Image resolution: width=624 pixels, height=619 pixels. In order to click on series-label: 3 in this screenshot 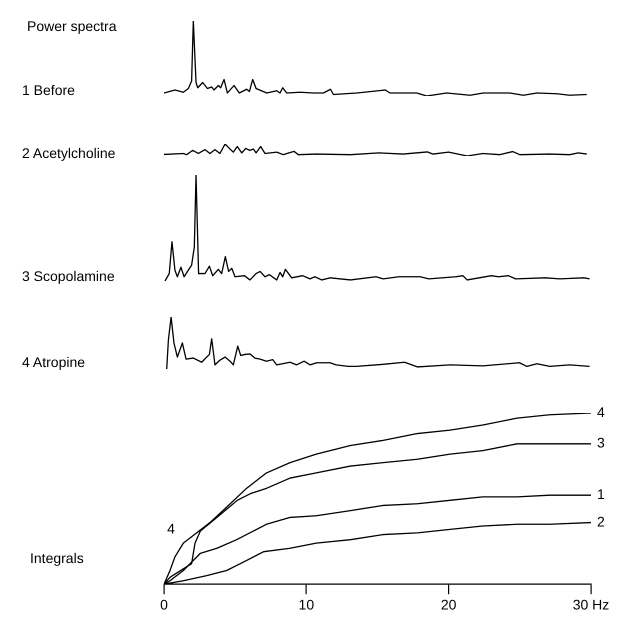, I will do `click(601, 442)`.